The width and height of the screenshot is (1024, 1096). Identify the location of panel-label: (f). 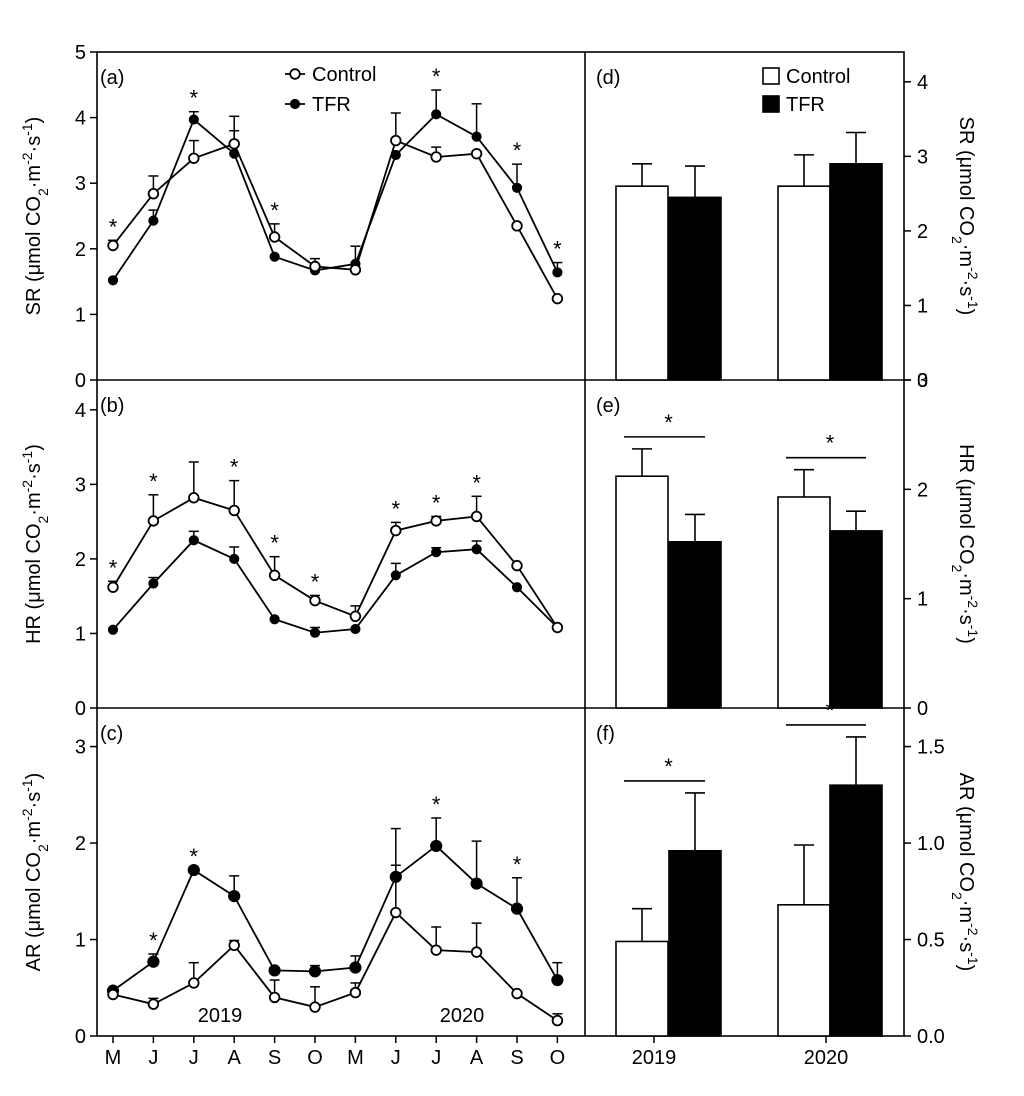
(605, 734).